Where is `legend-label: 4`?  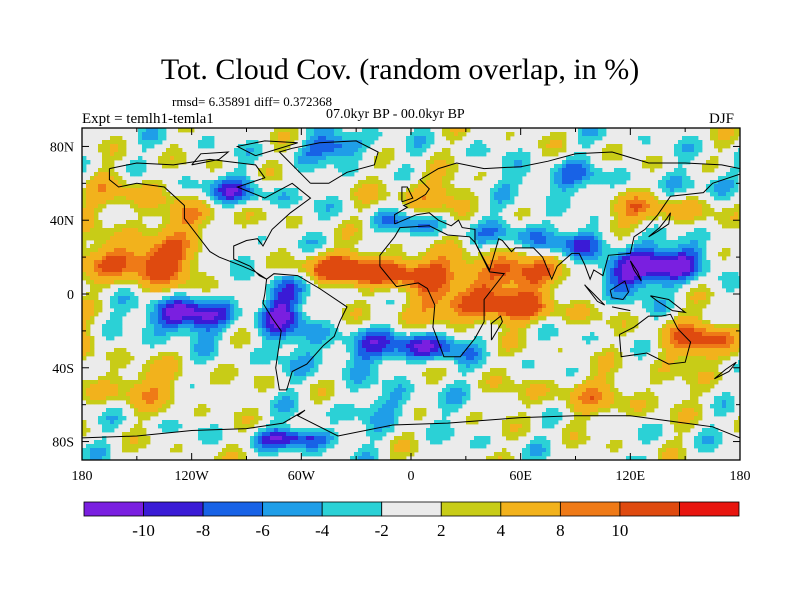
legend-label: 4 is located at coordinates (501, 530).